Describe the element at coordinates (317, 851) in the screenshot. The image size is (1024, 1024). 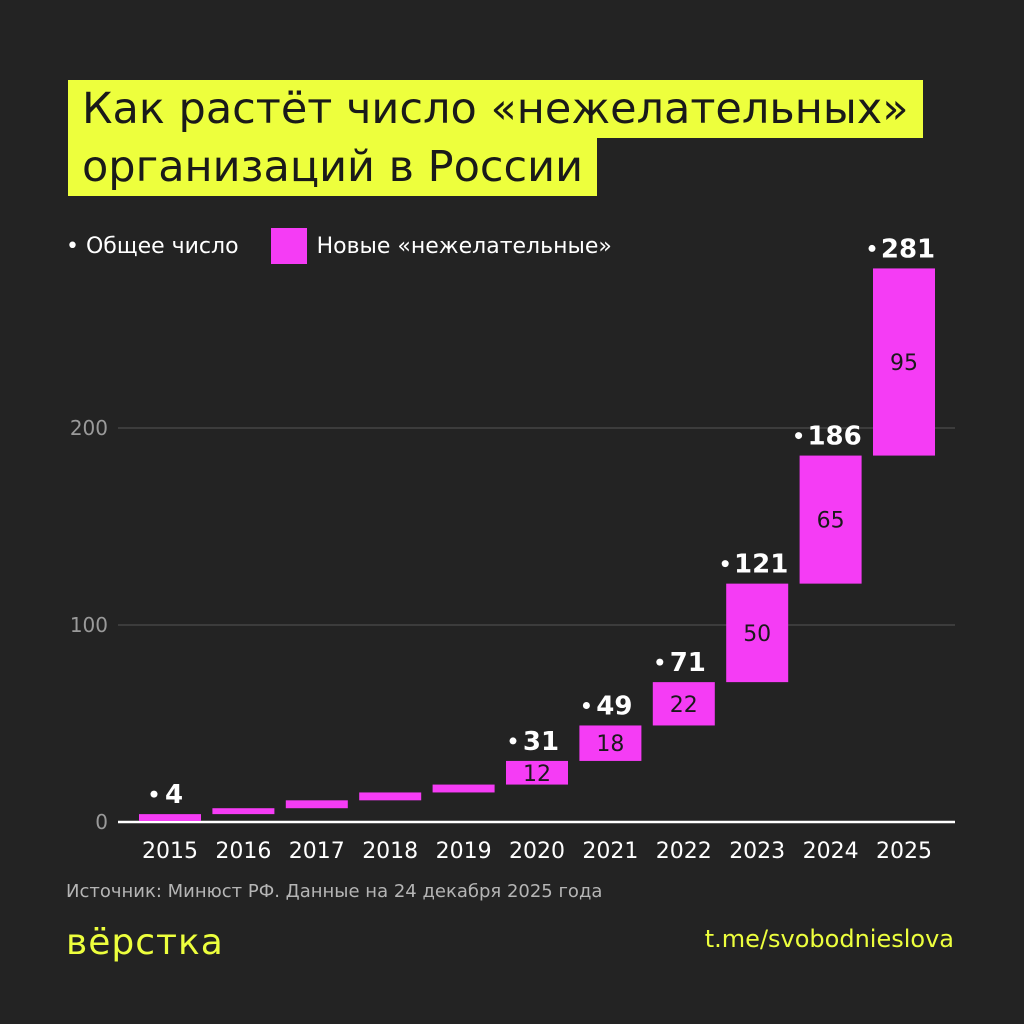
I see `x-tick-label: 2017` at that location.